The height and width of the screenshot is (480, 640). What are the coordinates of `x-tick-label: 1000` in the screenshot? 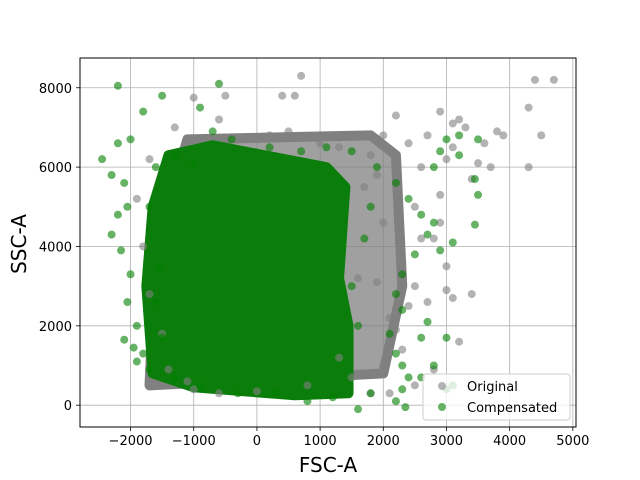 It's located at (320, 441).